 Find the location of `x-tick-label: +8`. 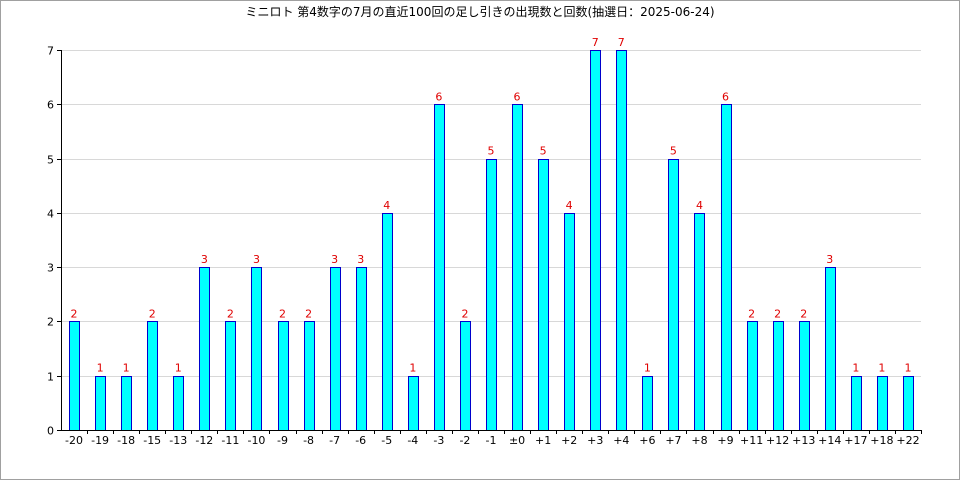

x-tick-label: +8 is located at coordinates (699, 440).